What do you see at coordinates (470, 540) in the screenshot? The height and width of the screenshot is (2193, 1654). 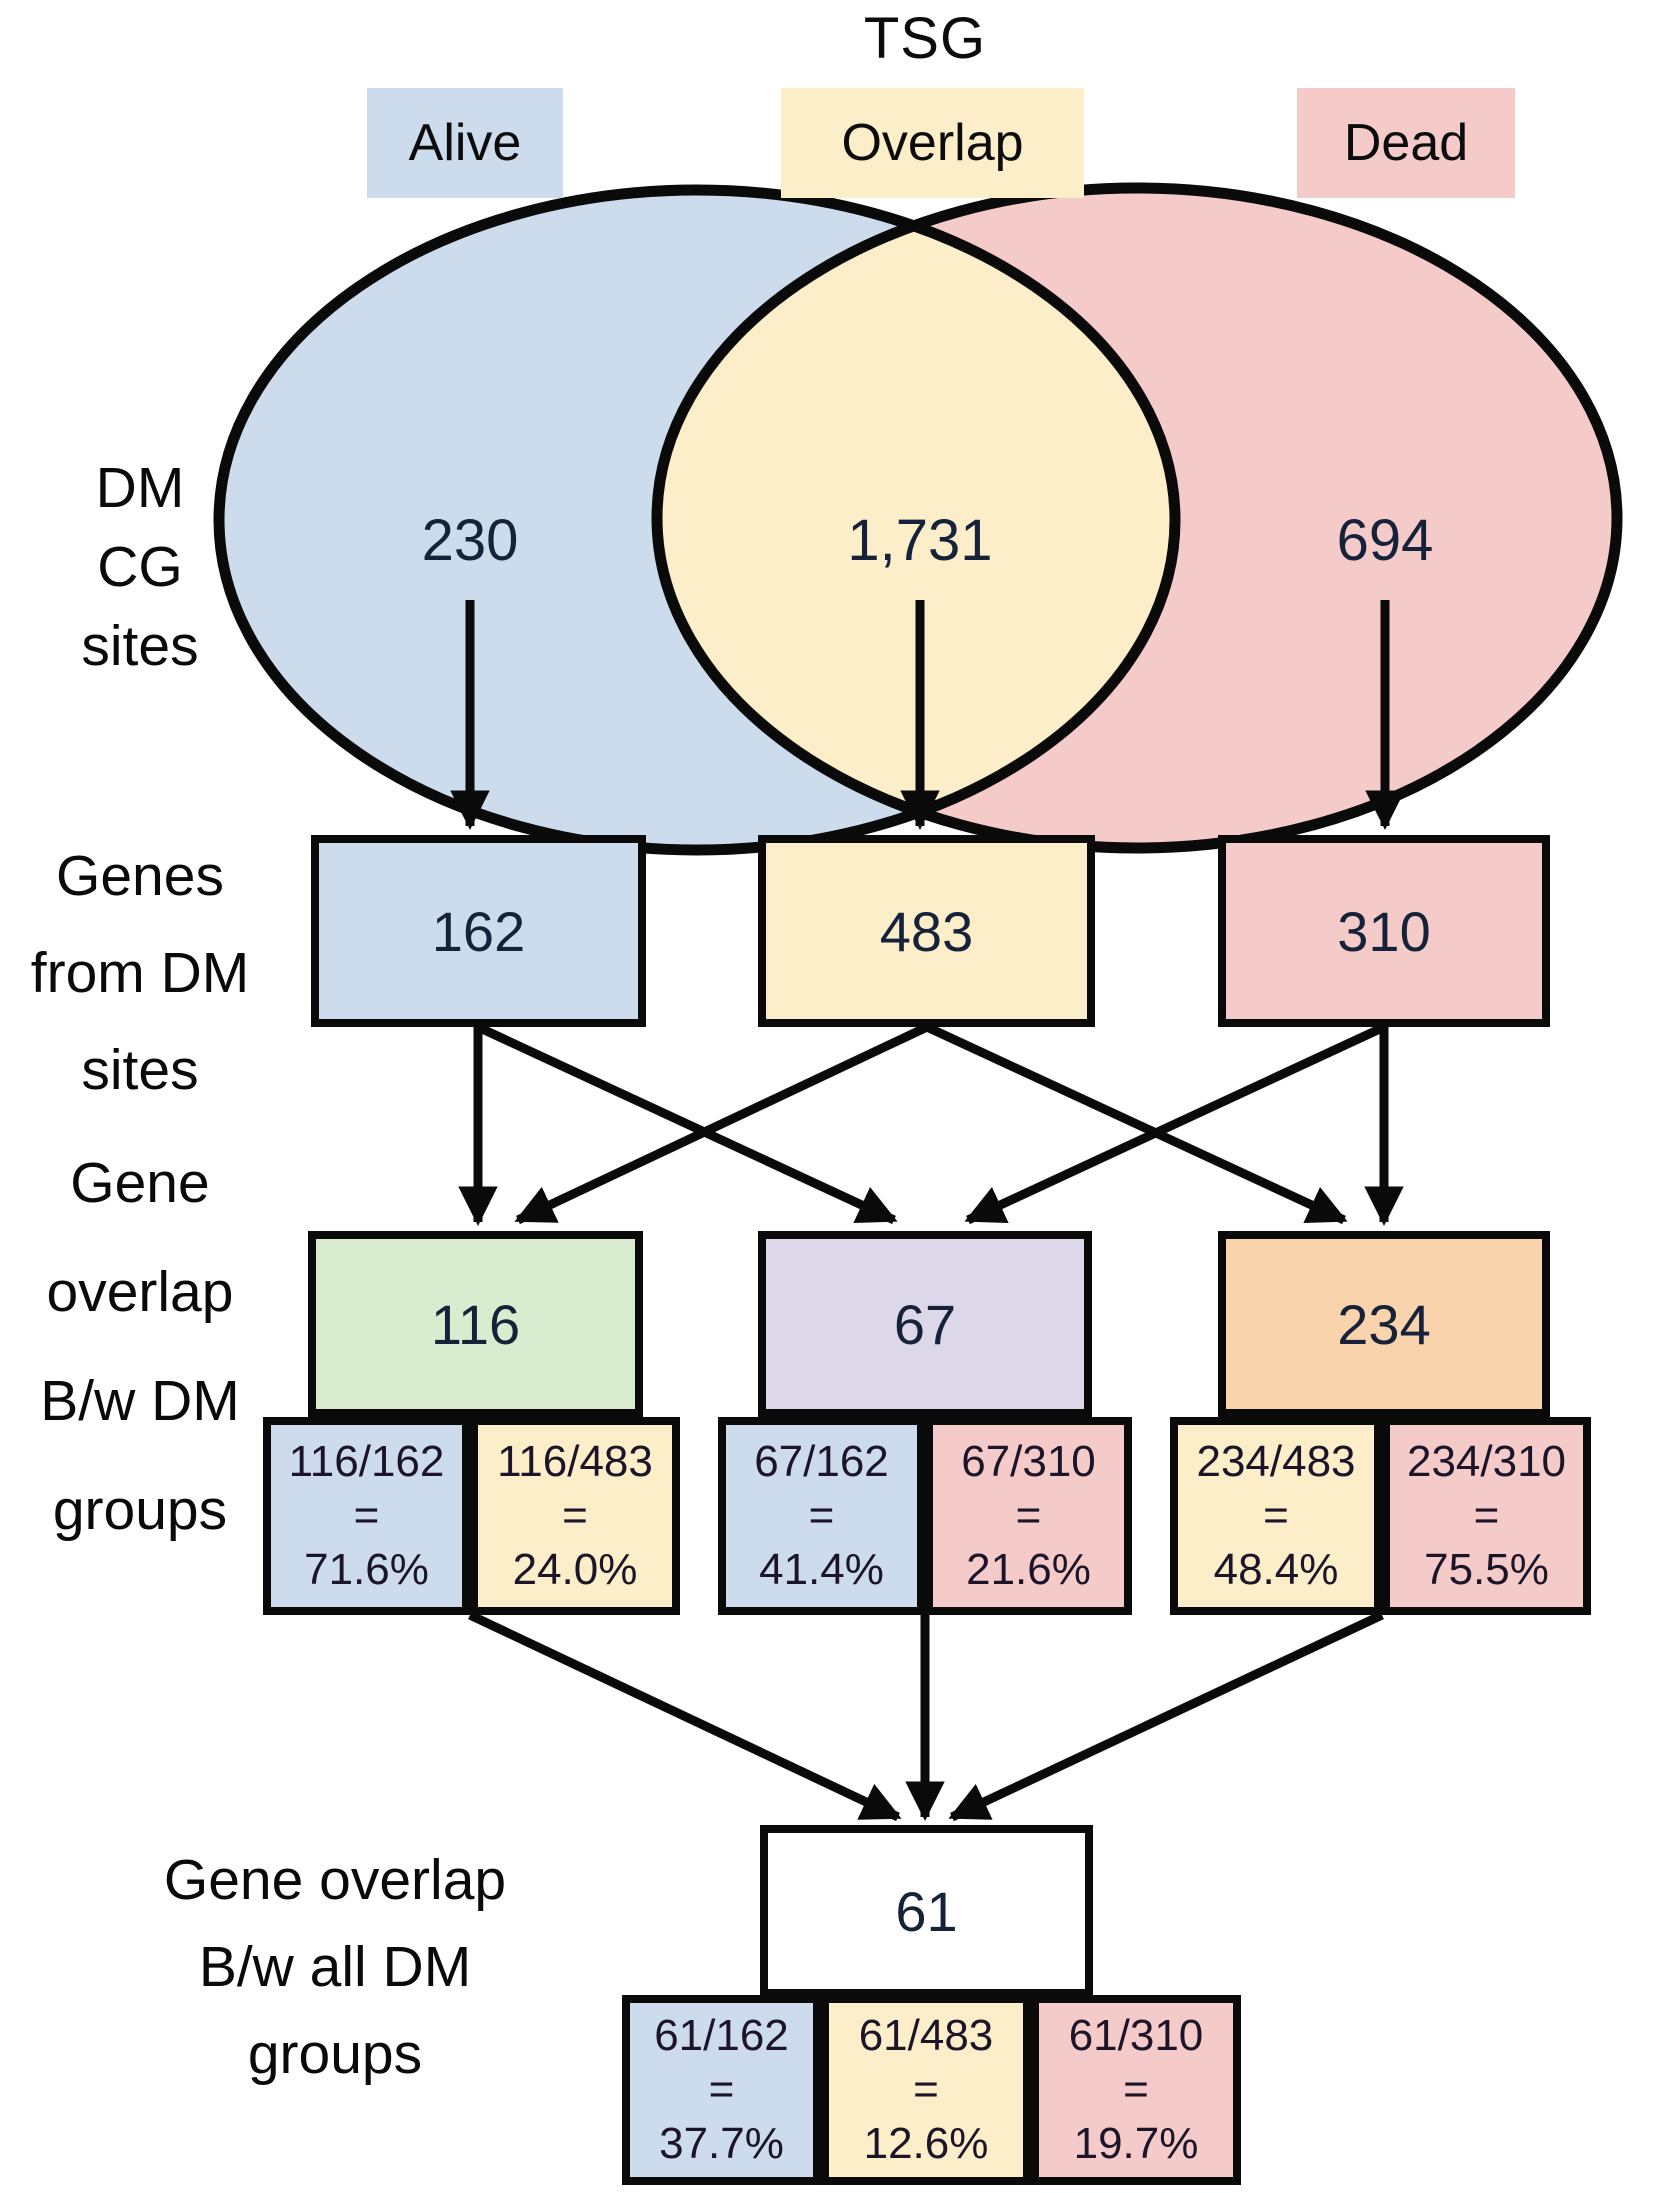 I see `venn-alive-only-count: 230` at bounding box center [470, 540].